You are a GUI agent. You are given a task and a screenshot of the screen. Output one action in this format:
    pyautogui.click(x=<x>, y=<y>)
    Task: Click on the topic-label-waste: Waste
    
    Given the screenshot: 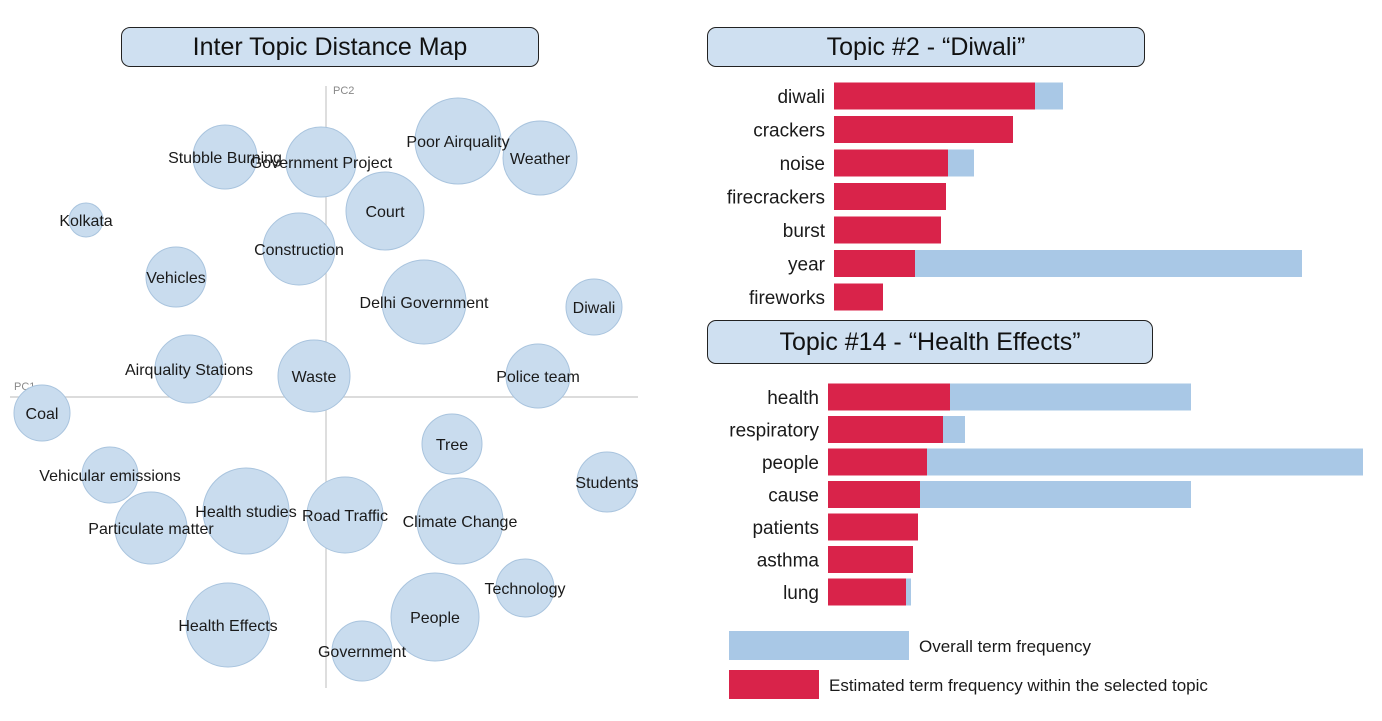 What is the action you would take?
    pyautogui.click(x=314, y=377)
    